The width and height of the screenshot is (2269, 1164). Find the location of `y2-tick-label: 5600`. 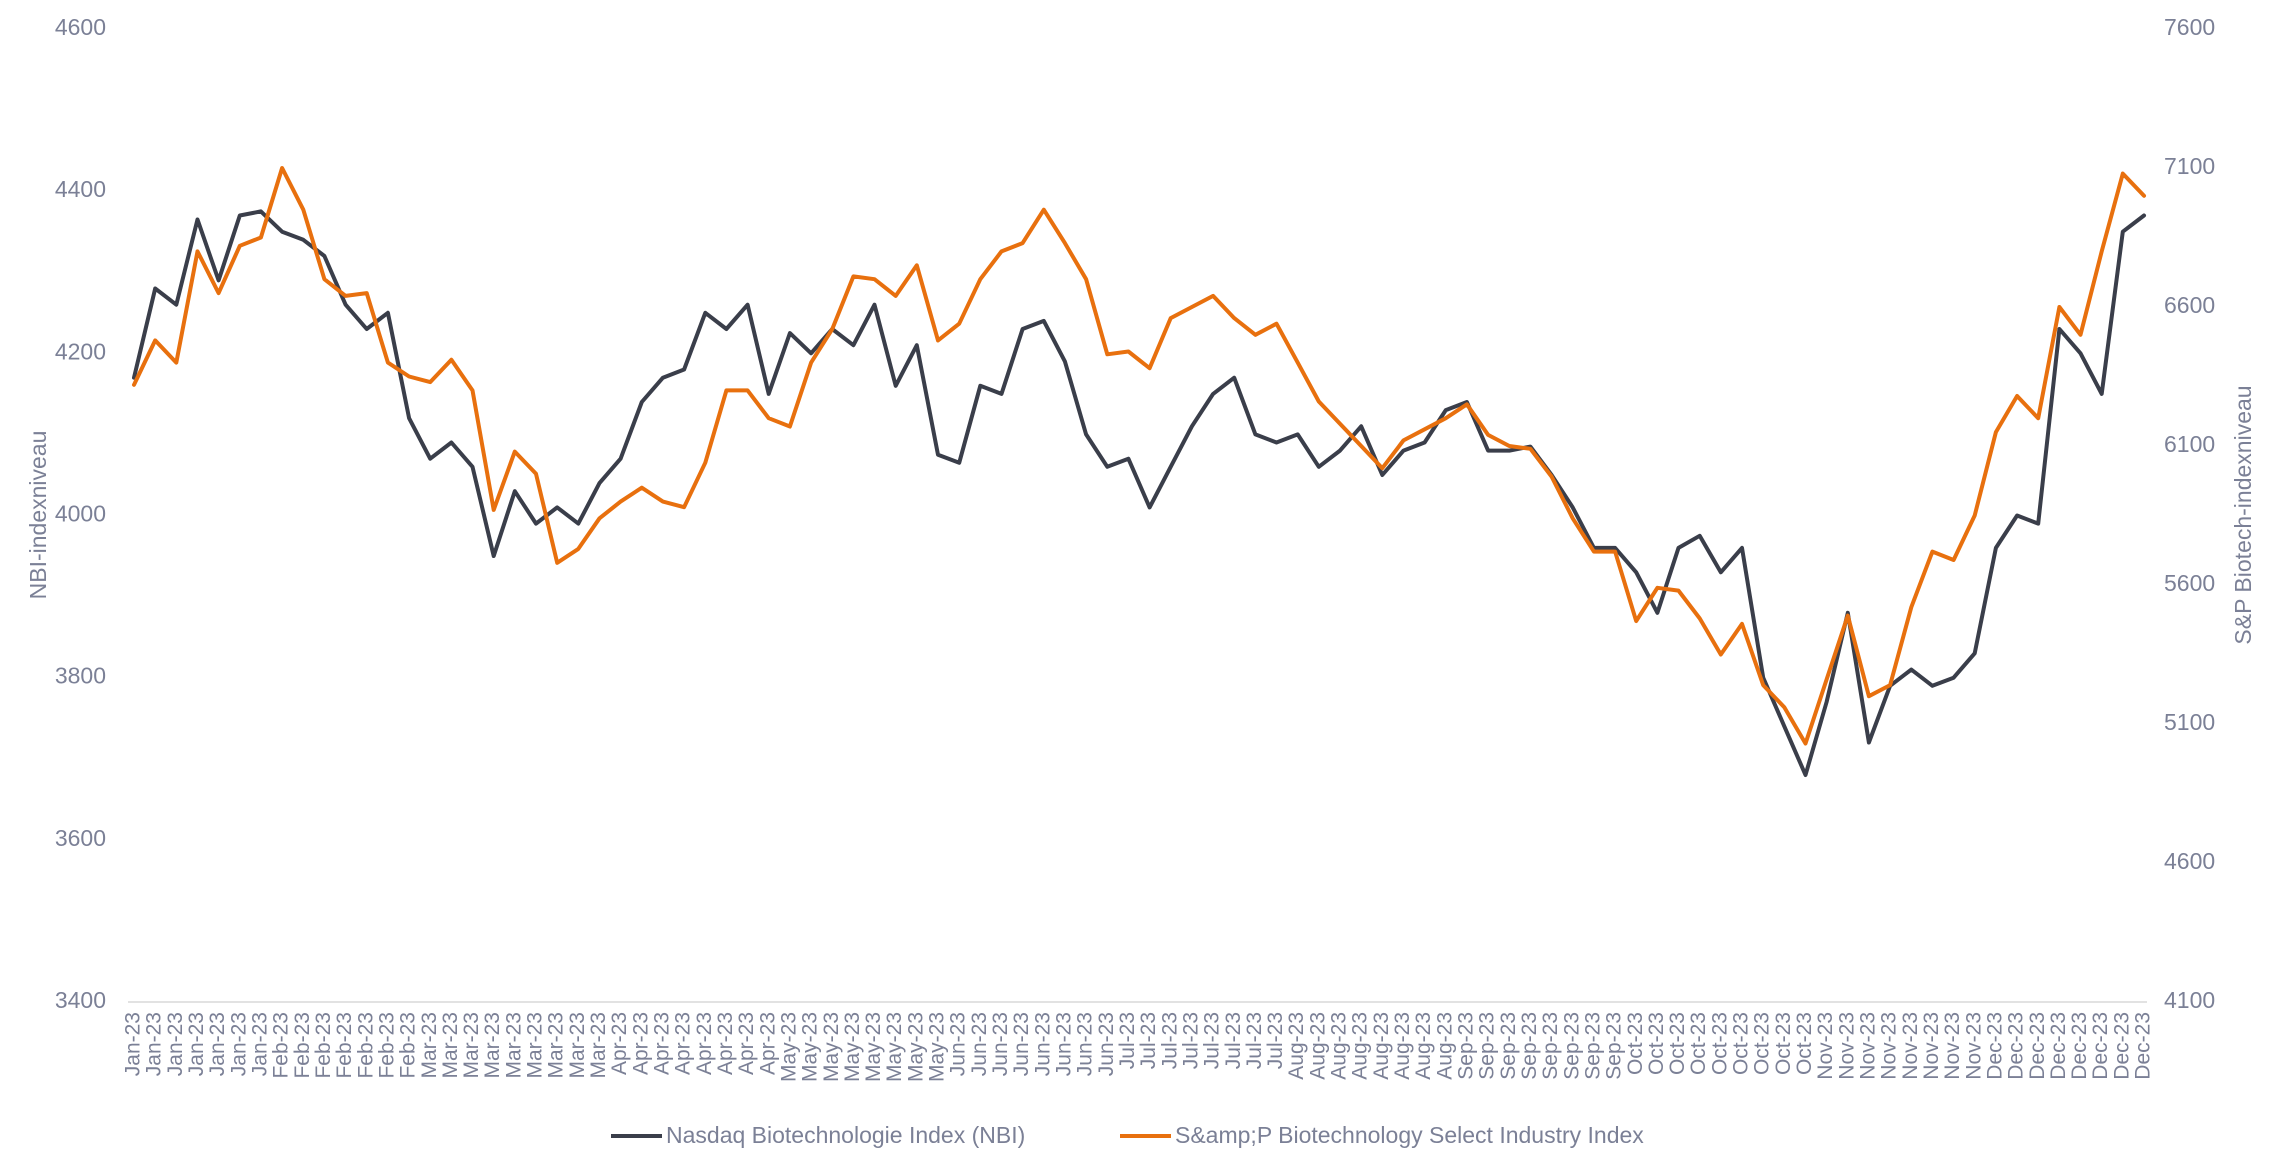

y2-tick-label: 5600 is located at coordinates (2189, 583).